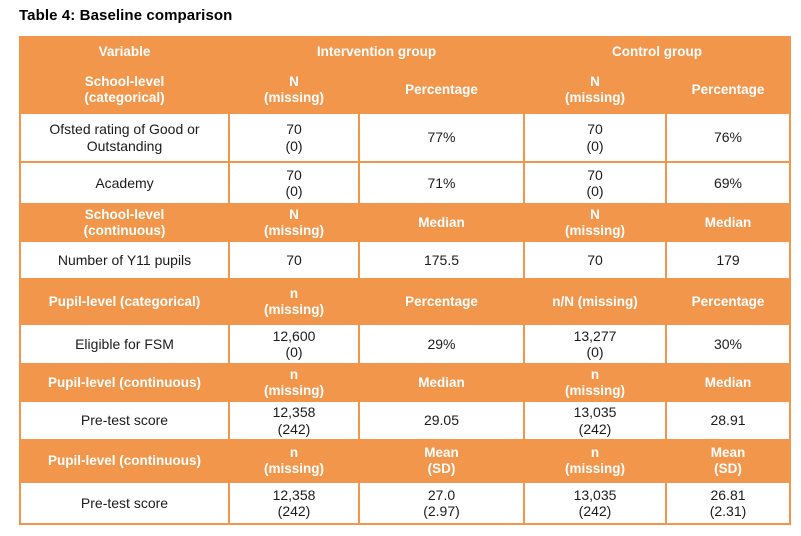  Describe the element at coordinates (595, 90) in the screenshot. I see `header-cell-r1-c3: N (missing)` at that location.